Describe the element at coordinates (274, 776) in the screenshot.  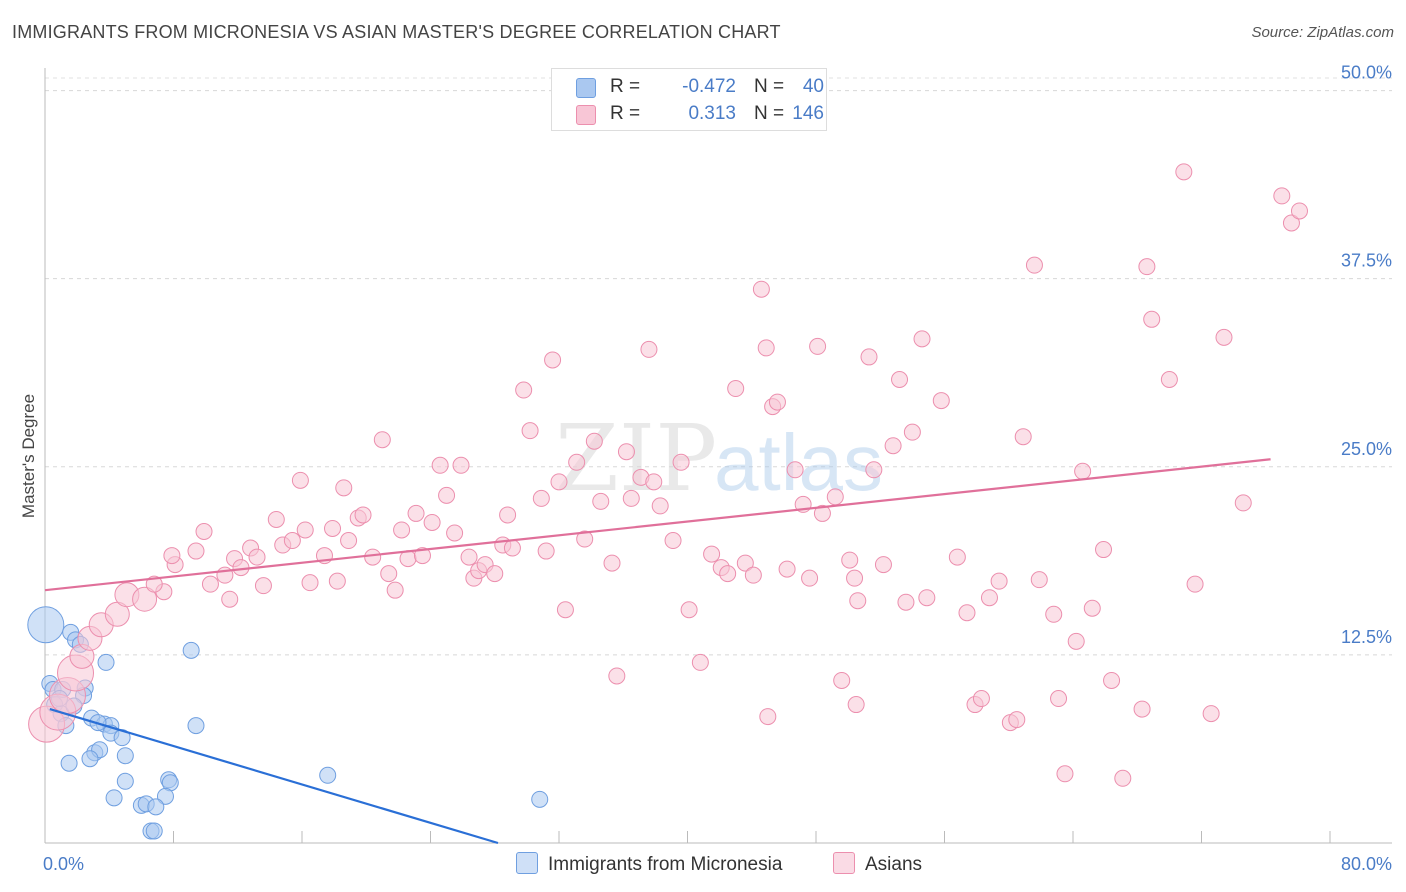
I see `micronesia-trend-line` at that location.